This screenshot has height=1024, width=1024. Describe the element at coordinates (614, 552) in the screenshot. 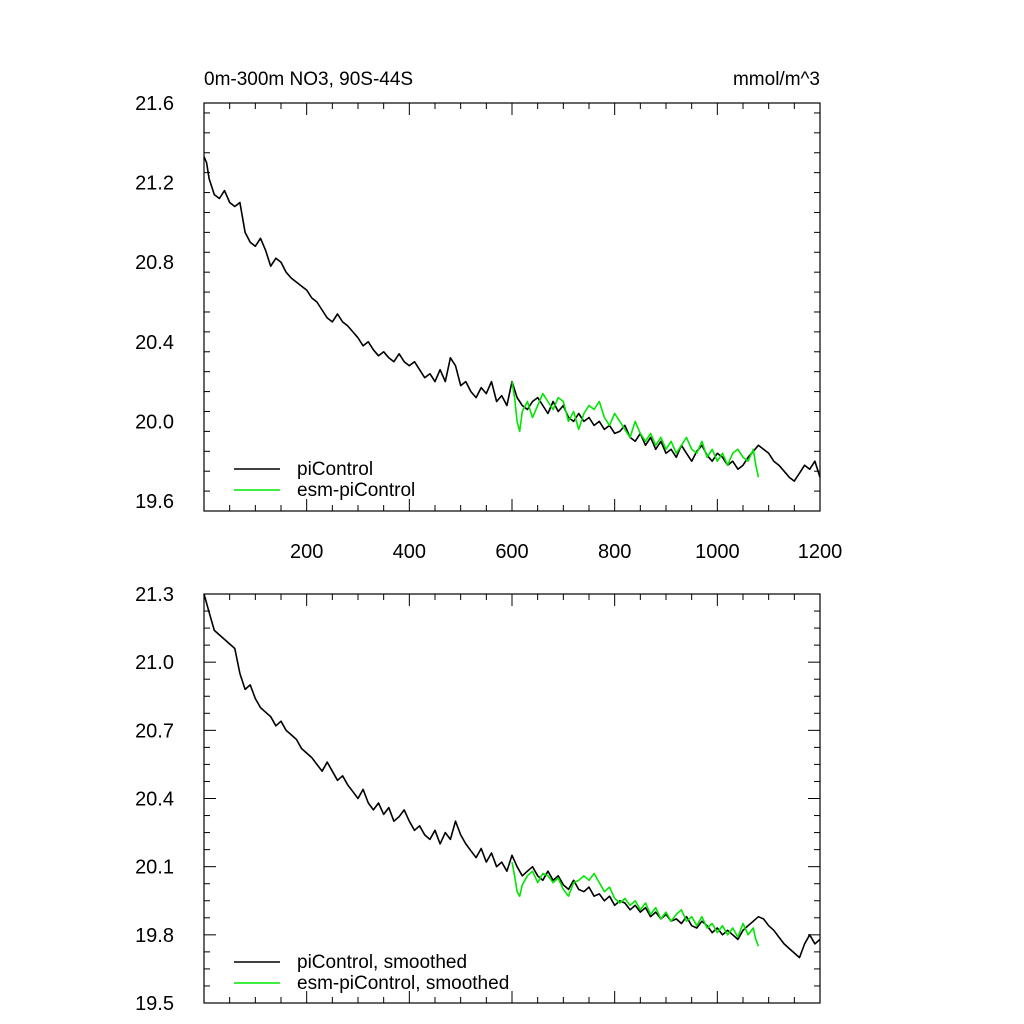

I see `x-tick-label: 800` at that location.